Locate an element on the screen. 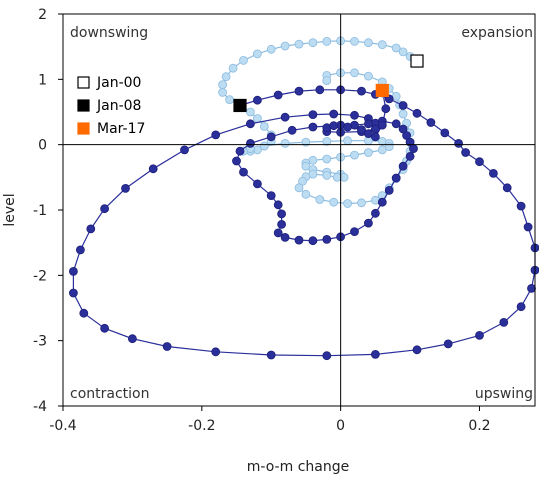 This screenshot has height=484, width=539. y-tick-label: -1 is located at coordinates (40, 211).